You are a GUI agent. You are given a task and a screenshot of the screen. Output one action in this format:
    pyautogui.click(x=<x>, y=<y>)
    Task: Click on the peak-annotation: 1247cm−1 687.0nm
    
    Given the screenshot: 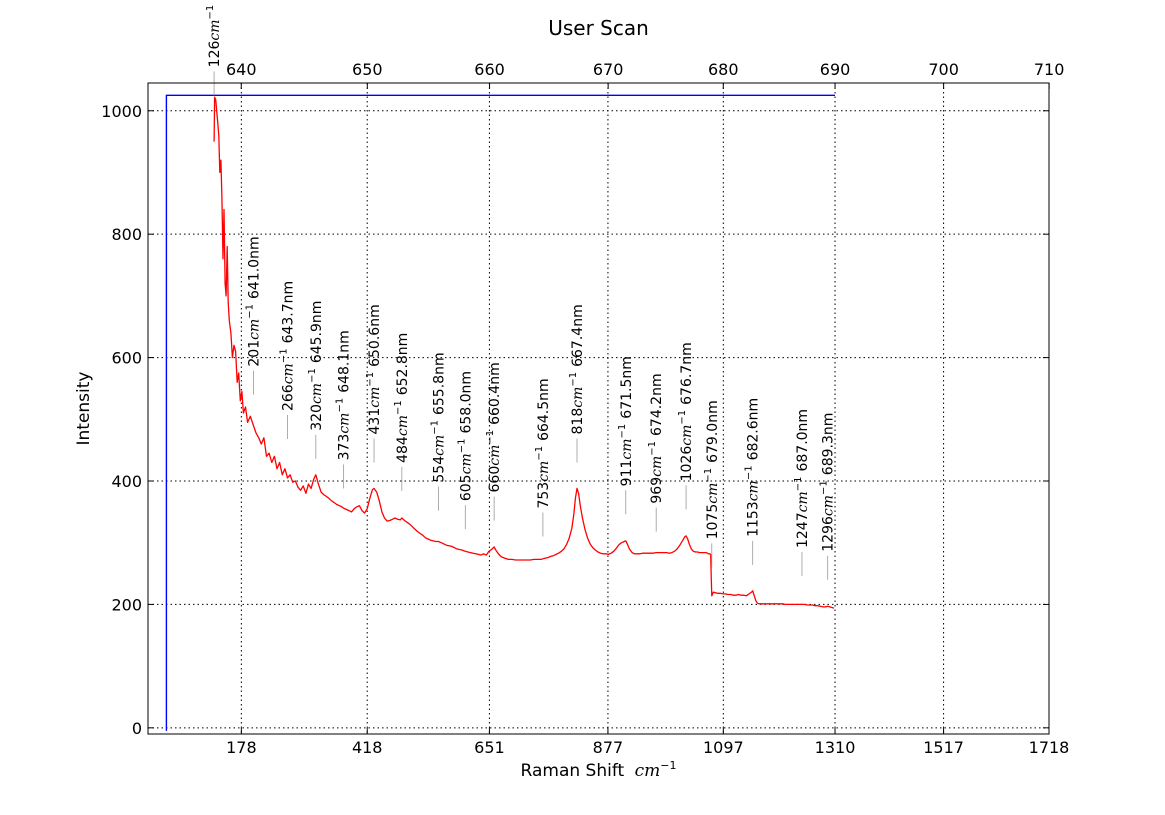 What is the action you would take?
    pyautogui.click(x=802, y=493)
    